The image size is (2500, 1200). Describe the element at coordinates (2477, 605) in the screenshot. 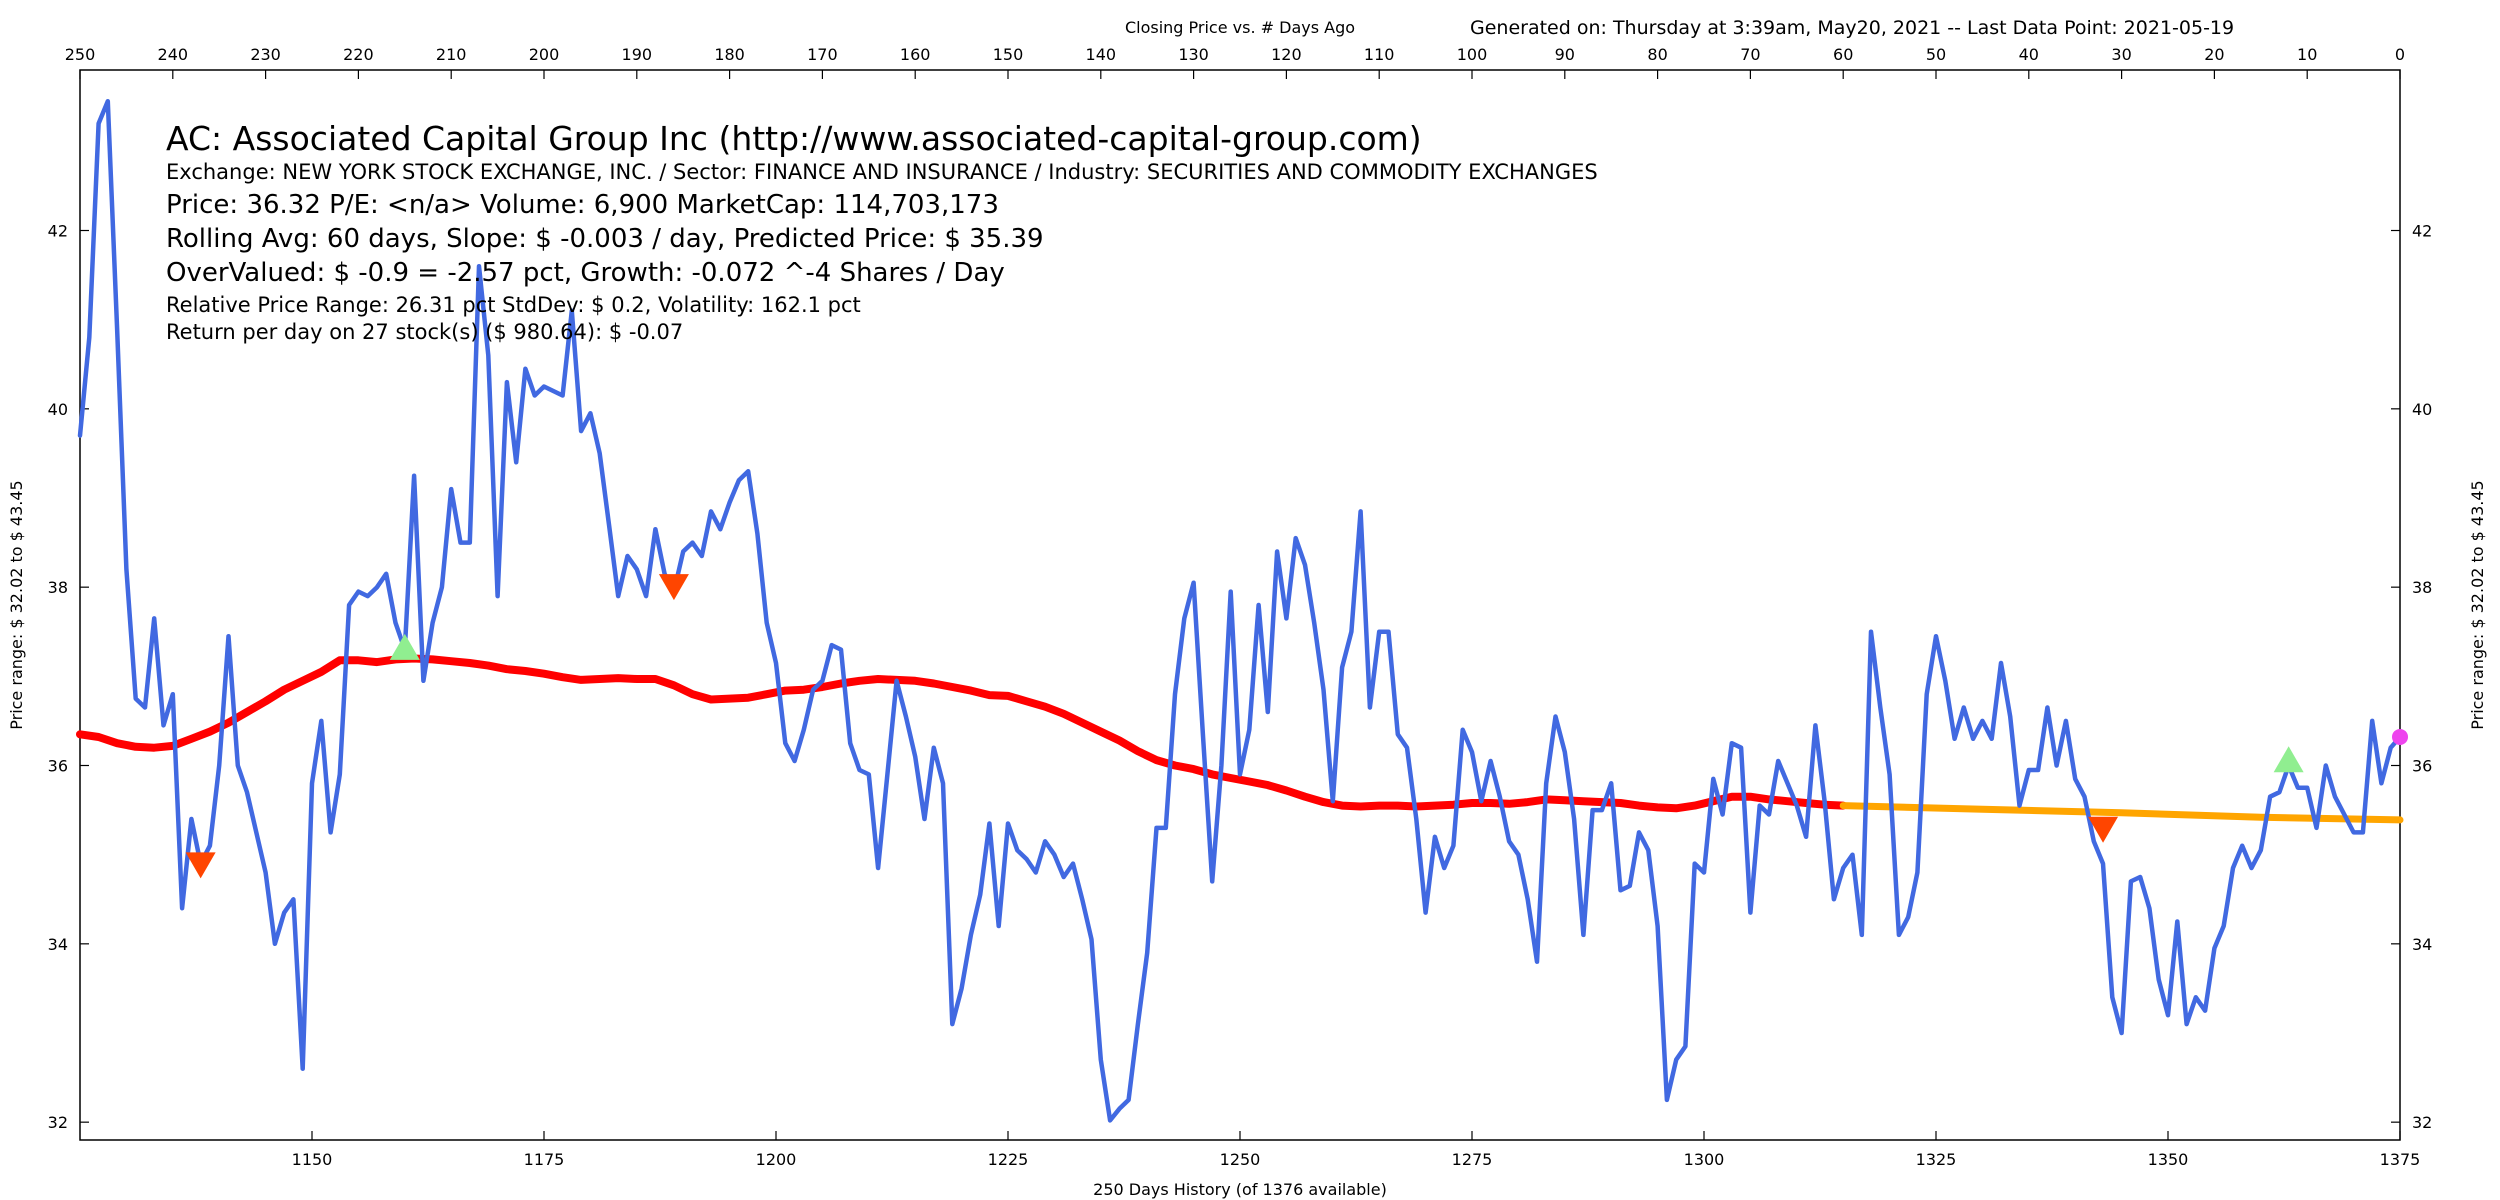

I see `y-axis-title-right: Price range: $ 32.02 to $ 43.45` at that location.